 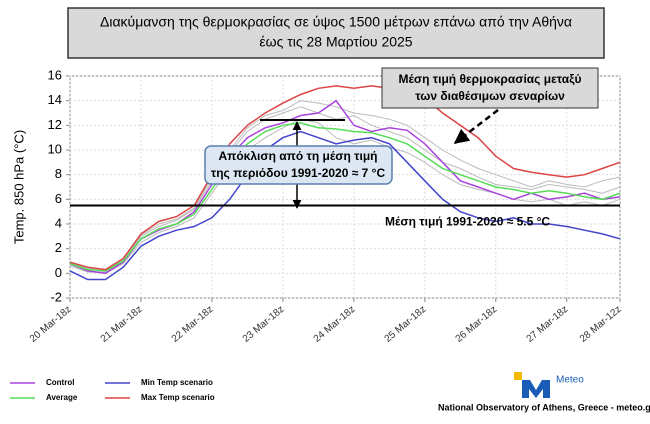 What do you see at coordinates (122, 324) in the screenshot?
I see `x-tick-label: 21 Mar-18z` at bounding box center [122, 324].